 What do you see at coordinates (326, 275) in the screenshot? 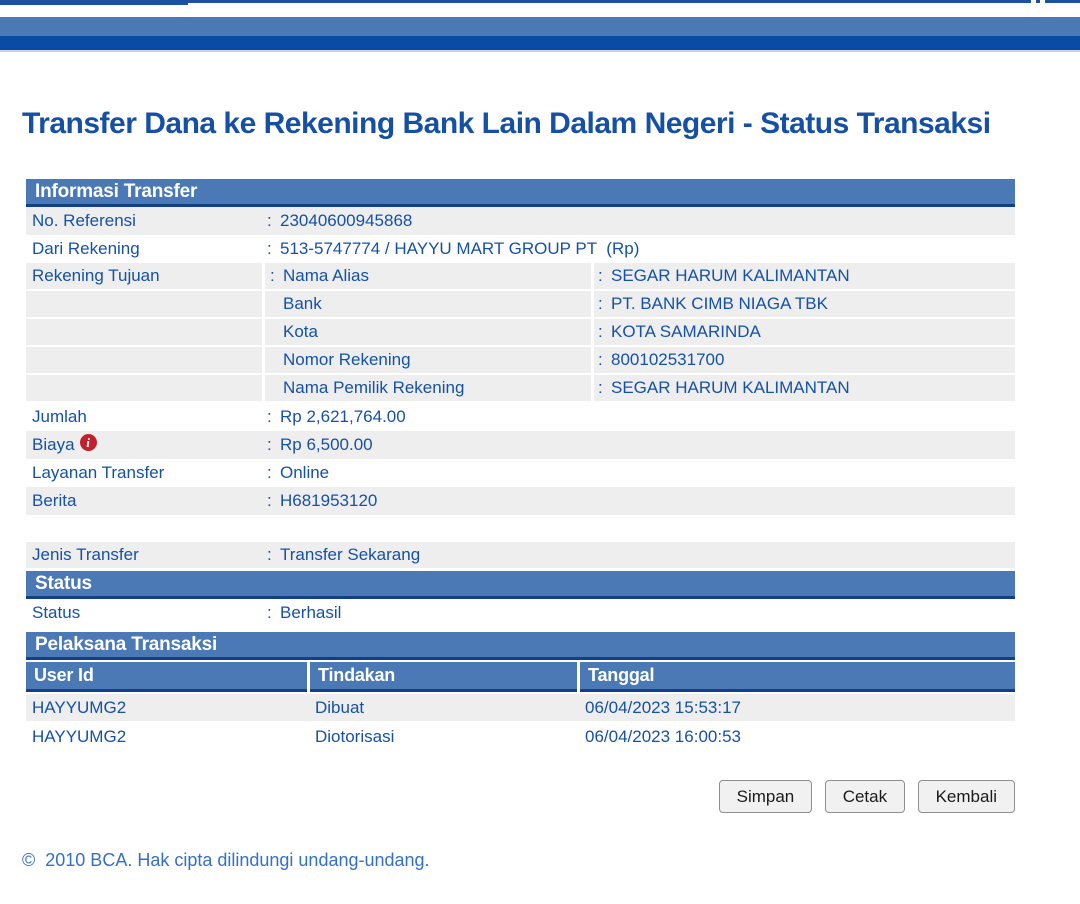
I see `sub-label-nama-alias: Nama Alias` at bounding box center [326, 275].